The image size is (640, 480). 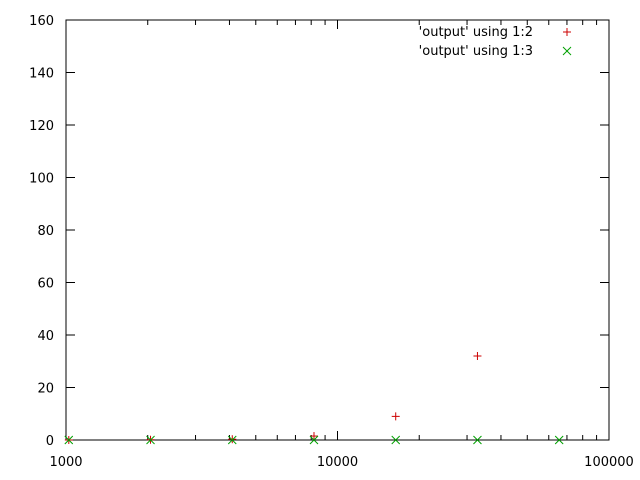 I want to click on legend-label: 'output' using 1:2, so click(x=476, y=32).